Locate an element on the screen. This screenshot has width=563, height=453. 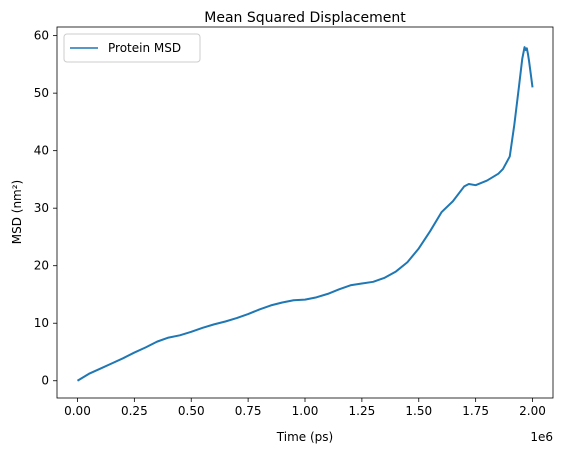
y-tick-label: 0 is located at coordinates (45, 381).